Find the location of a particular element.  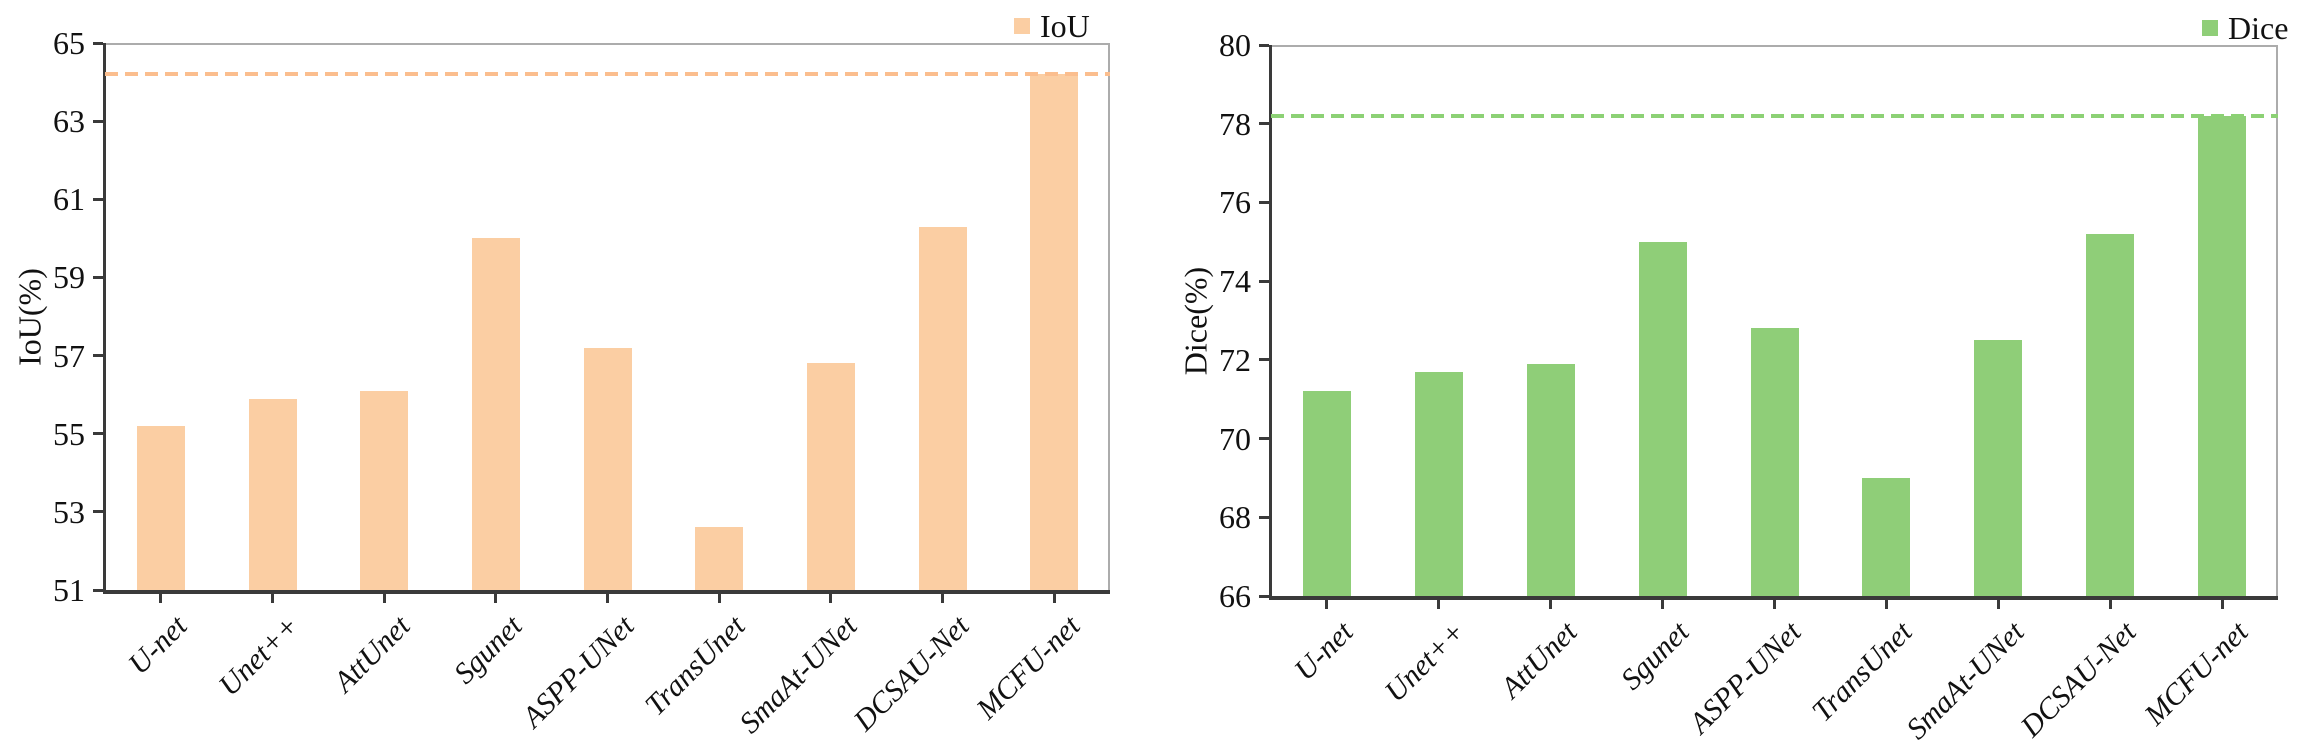

y-tick-label: 80 is located at coordinates (1235, 45).